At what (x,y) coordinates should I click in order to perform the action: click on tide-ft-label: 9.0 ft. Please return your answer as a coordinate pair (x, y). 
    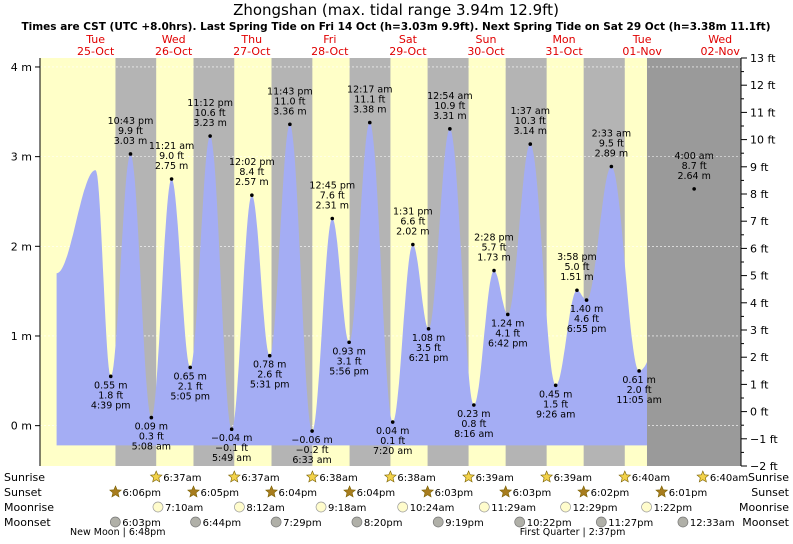
    Looking at the image, I should click on (171, 156).